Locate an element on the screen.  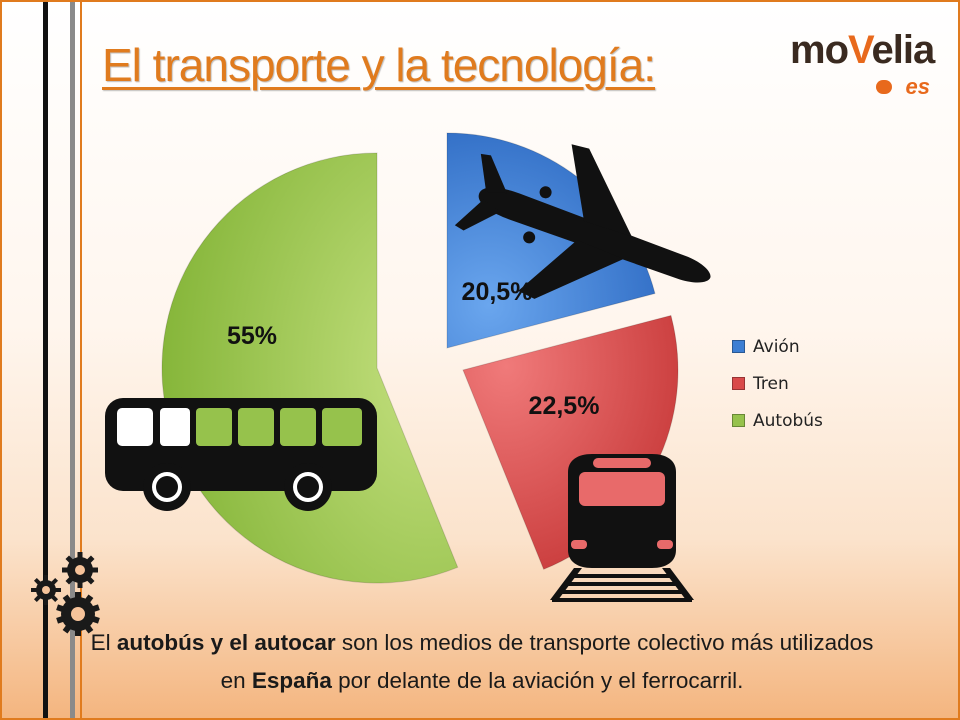
data-label: 55% is located at coordinates (252, 336).